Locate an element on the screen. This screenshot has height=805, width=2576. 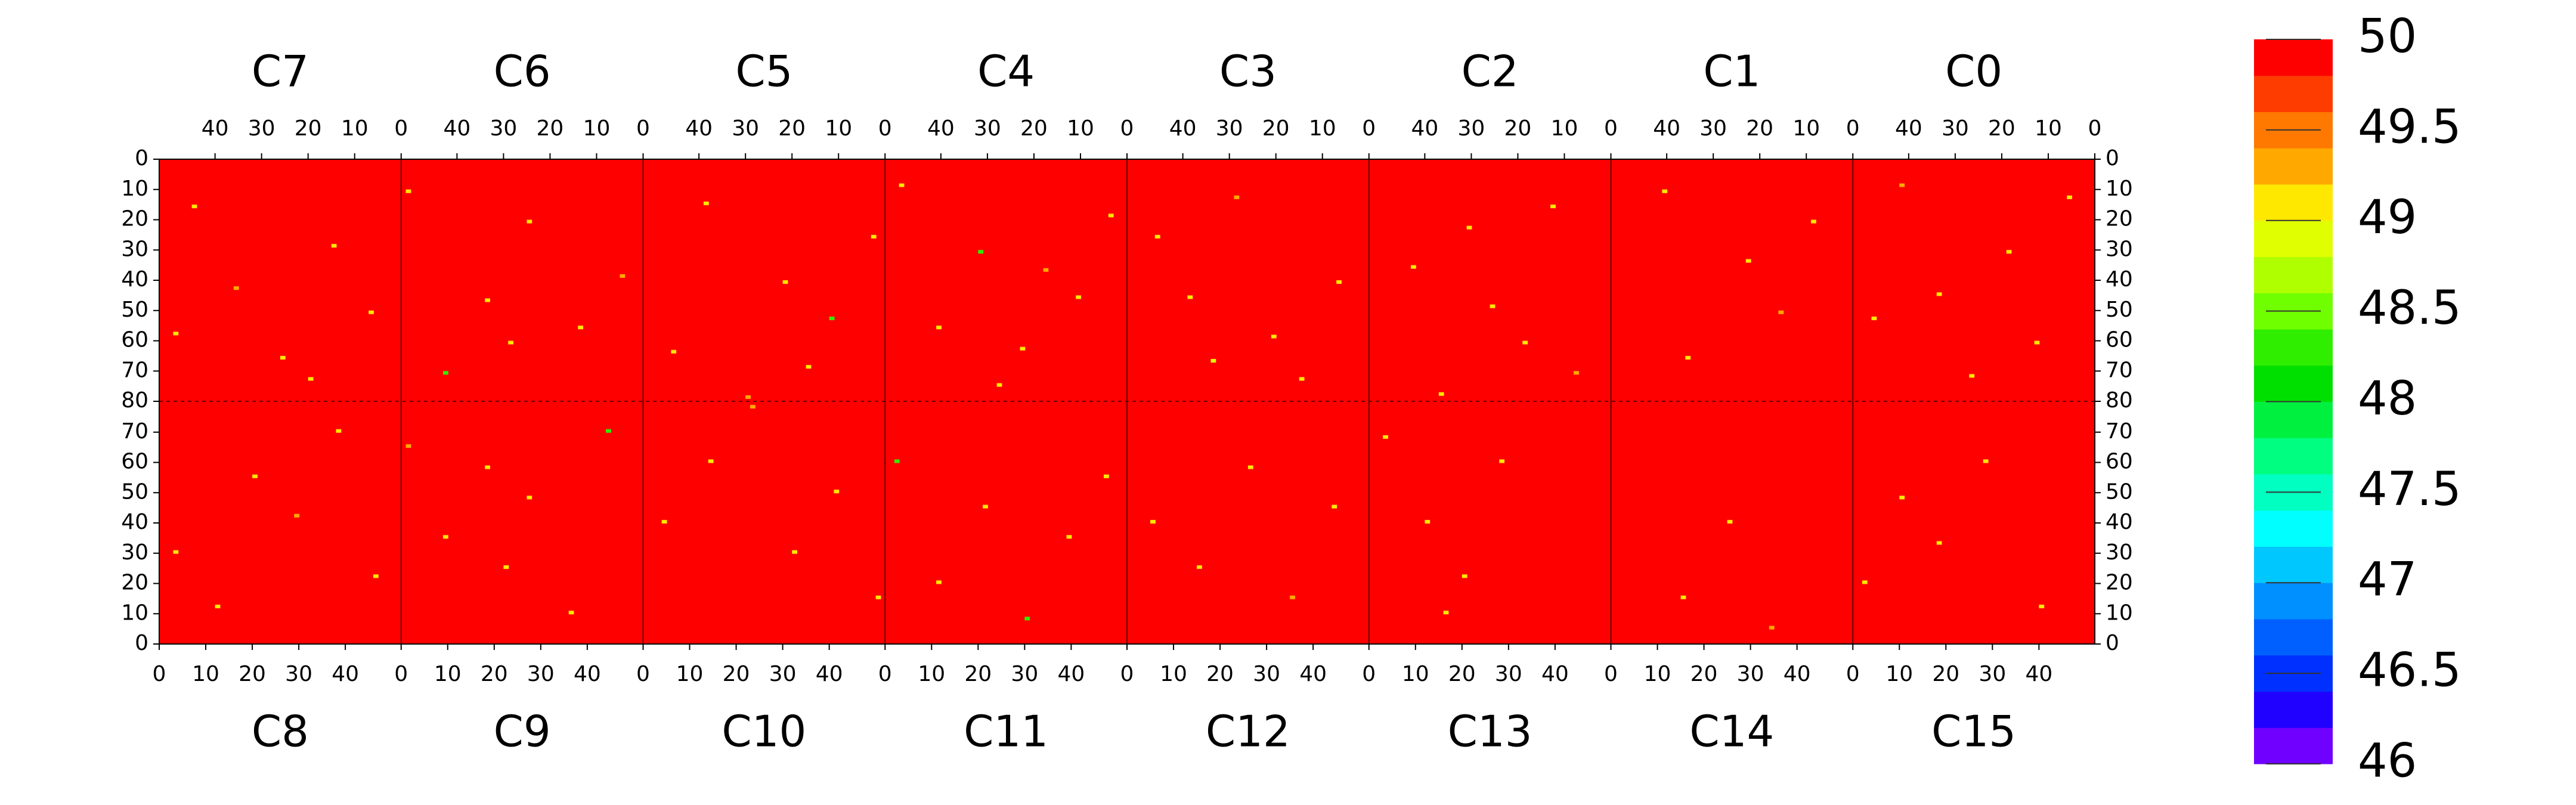
chip-label: C2 is located at coordinates (1491, 72).